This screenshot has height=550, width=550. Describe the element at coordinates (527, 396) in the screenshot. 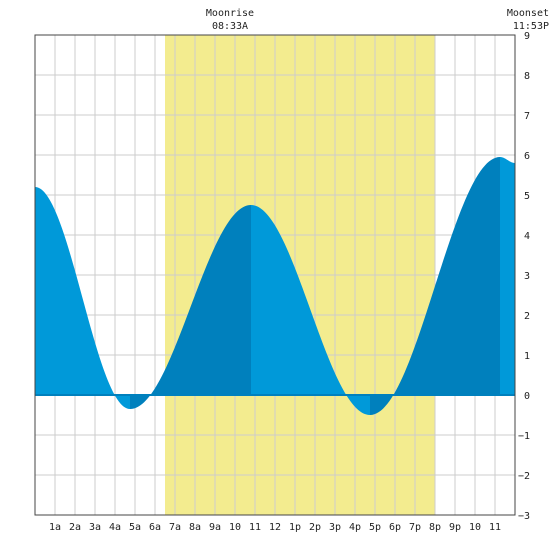

I see `y-tick-label: 0` at that location.